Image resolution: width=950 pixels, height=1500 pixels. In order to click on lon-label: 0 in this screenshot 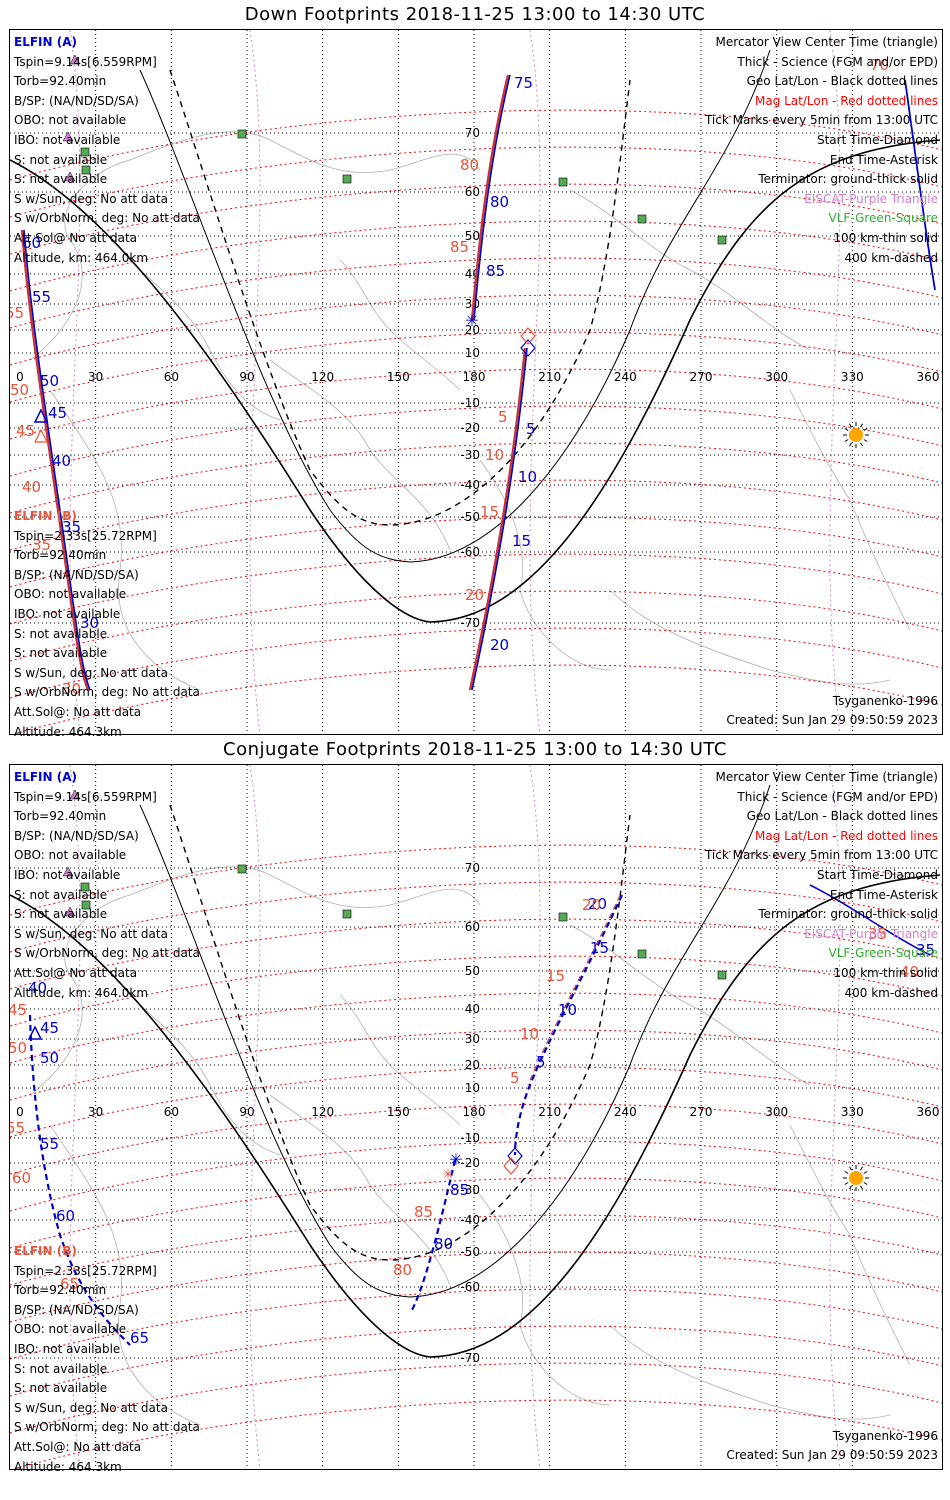, I will do `click(20, 377)`.